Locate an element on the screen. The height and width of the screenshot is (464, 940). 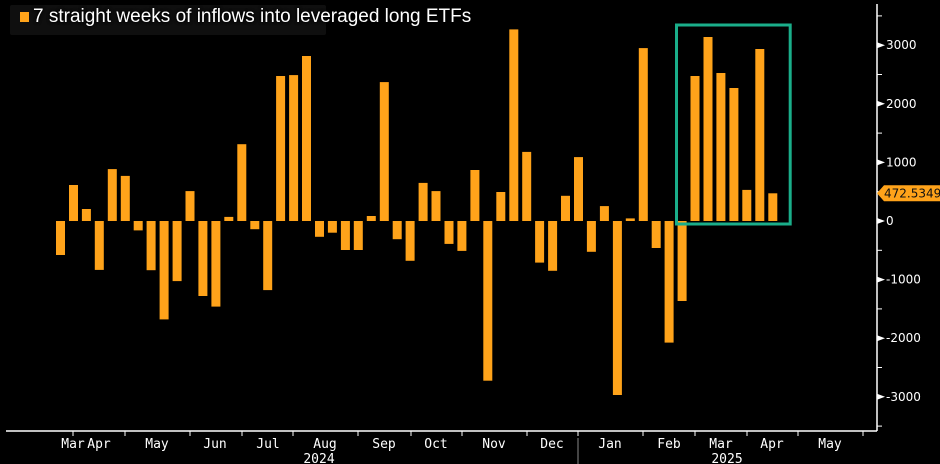
last-value-tag is located at coordinates (908, 193).